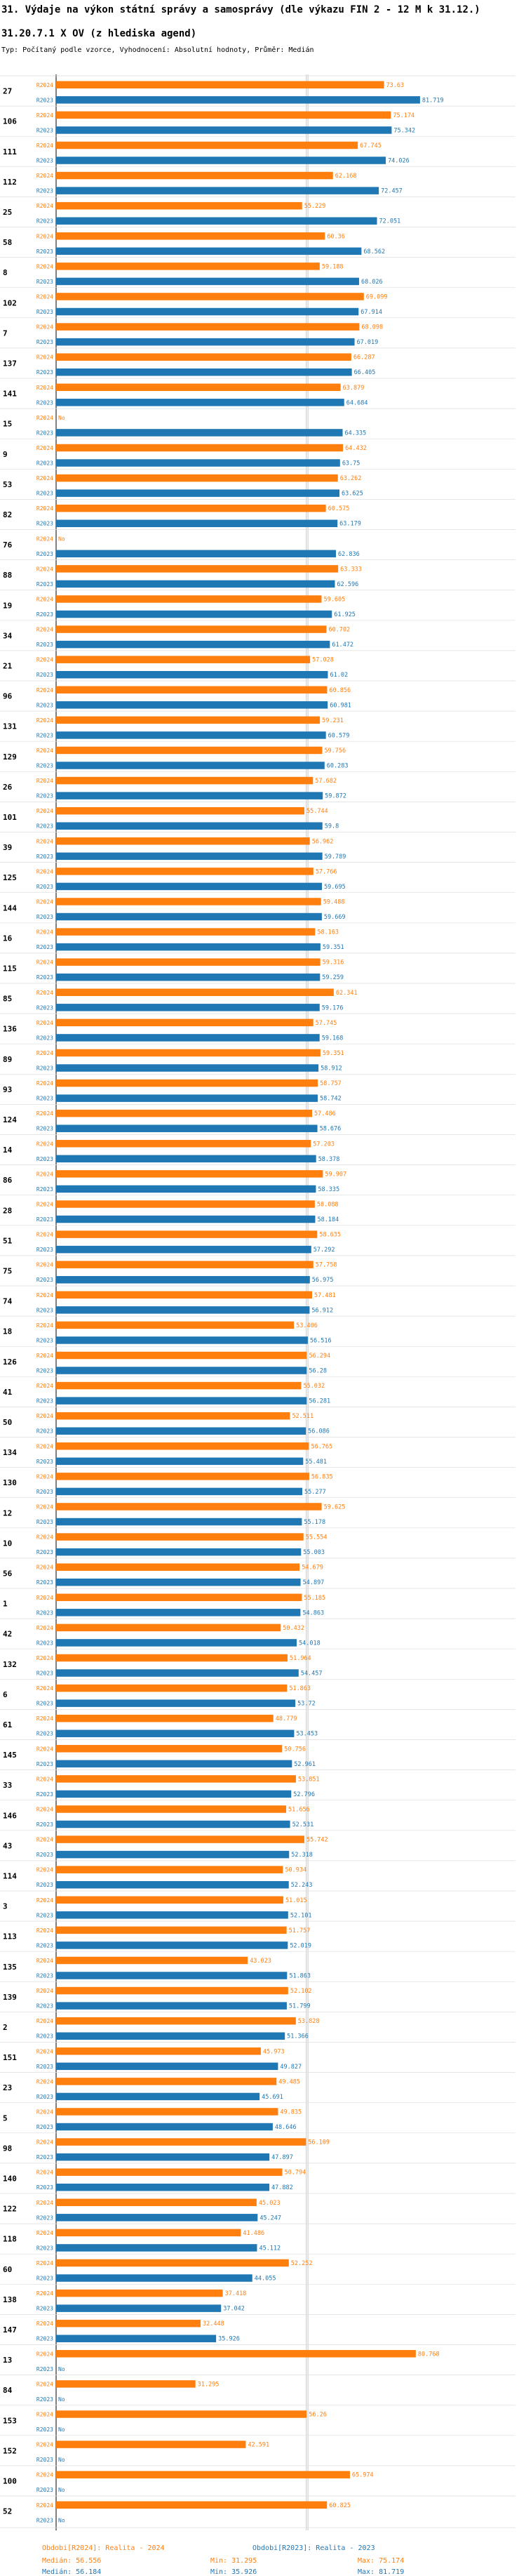 Image resolution: width=526 pixels, height=2576 pixels. What do you see at coordinates (10, 2240) in the screenshot?
I see `group-label: 118` at bounding box center [10, 2240].